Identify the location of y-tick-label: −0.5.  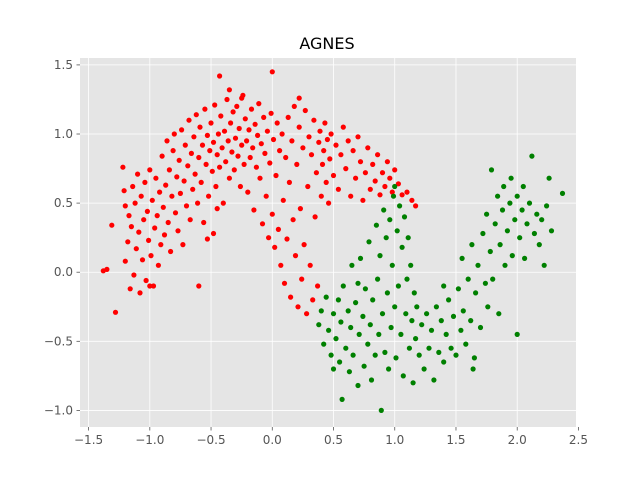
(58, 341).